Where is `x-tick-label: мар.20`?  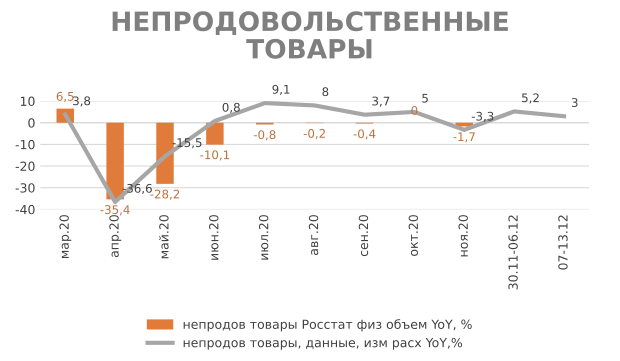
x-tick-label: мар.20 is located at coordinates (65, 236).